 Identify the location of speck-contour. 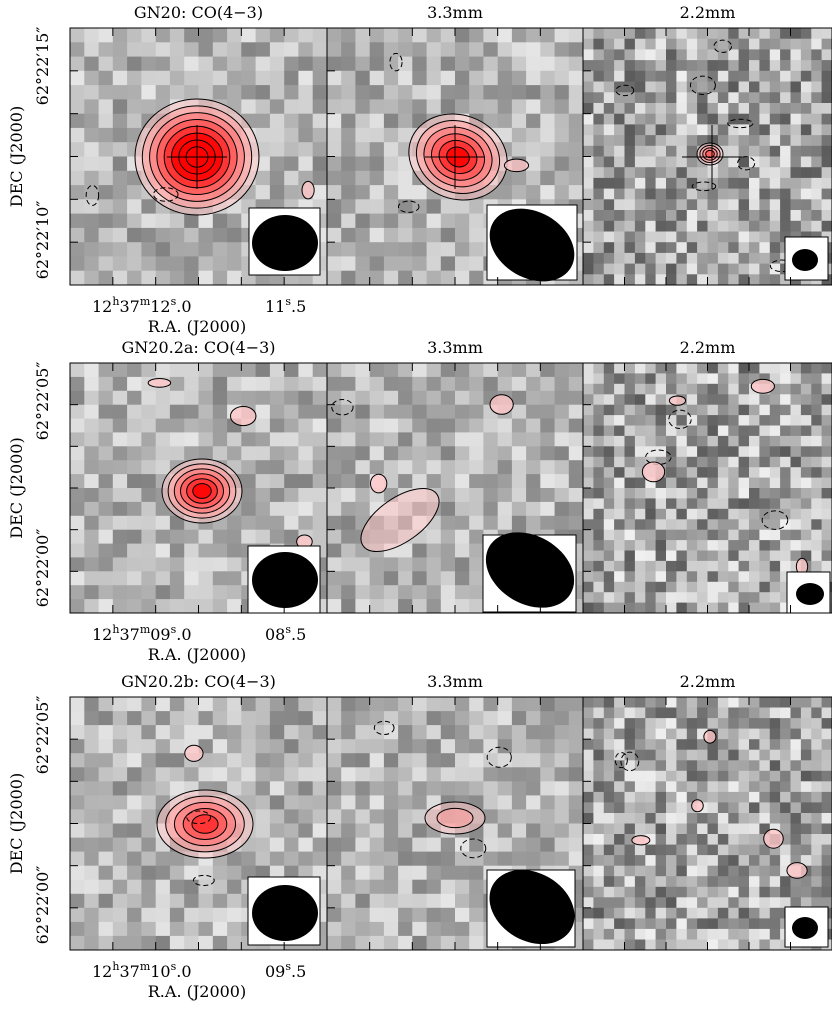
(384, 728).